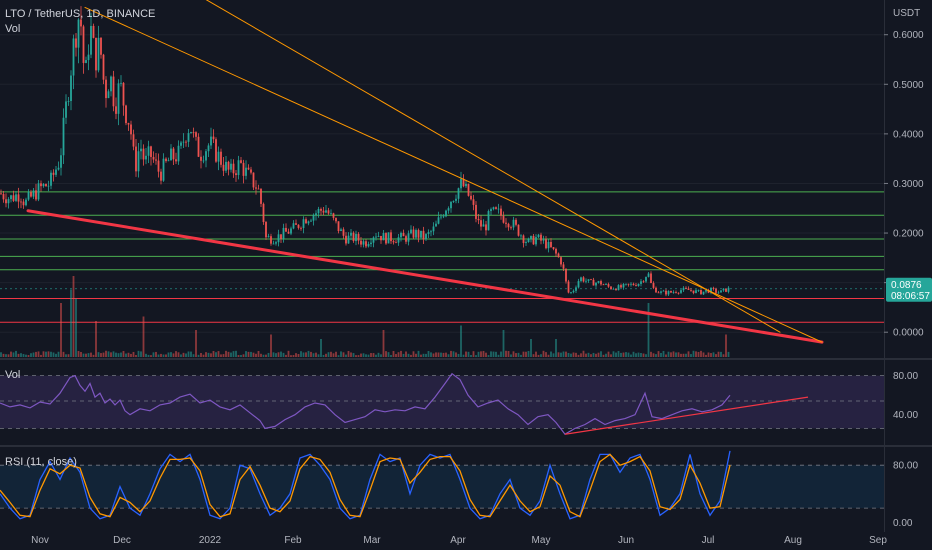 The height and width of the screenshot is (550, 932). I want to click on symbol-title: LTO / TetherUS, 1D, BINANCE, so click(80, 14).